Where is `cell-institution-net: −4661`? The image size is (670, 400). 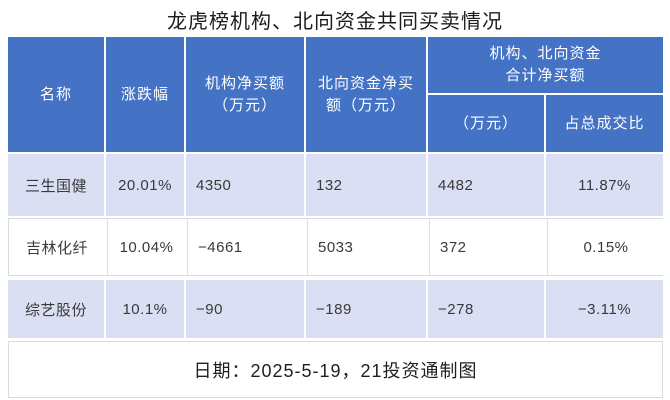
cell-institution-net: −4661 is located at coordinates (246, 247).